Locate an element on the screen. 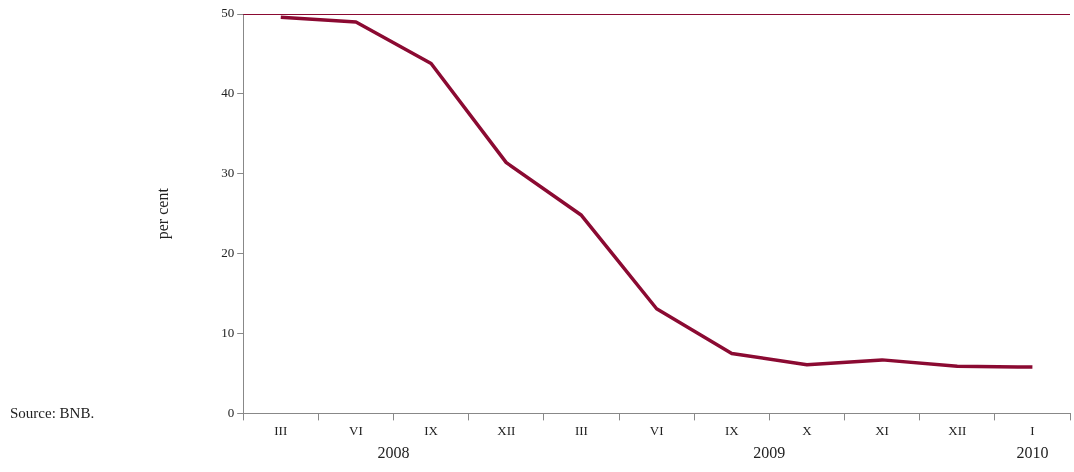 Image resolution: width=1074 pixels, height=472 pixels. x-tick-label: I is located at coordinates (1032, 430).